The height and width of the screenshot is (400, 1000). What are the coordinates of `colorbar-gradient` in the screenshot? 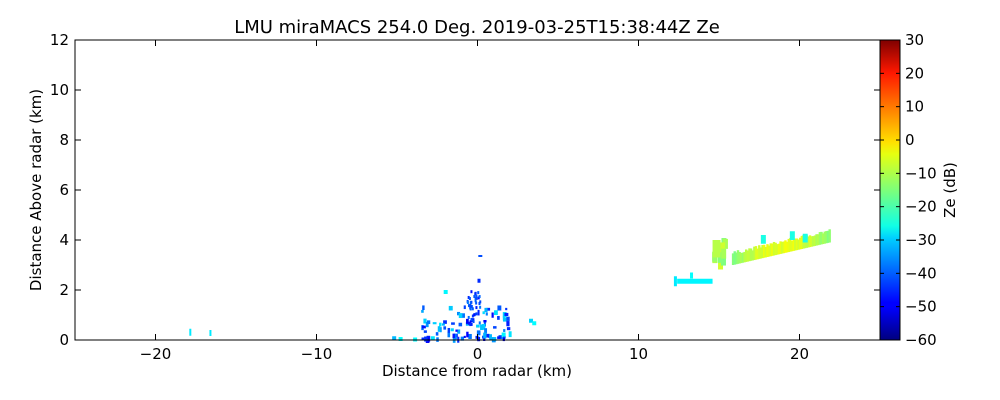 It's located at (890, 190).